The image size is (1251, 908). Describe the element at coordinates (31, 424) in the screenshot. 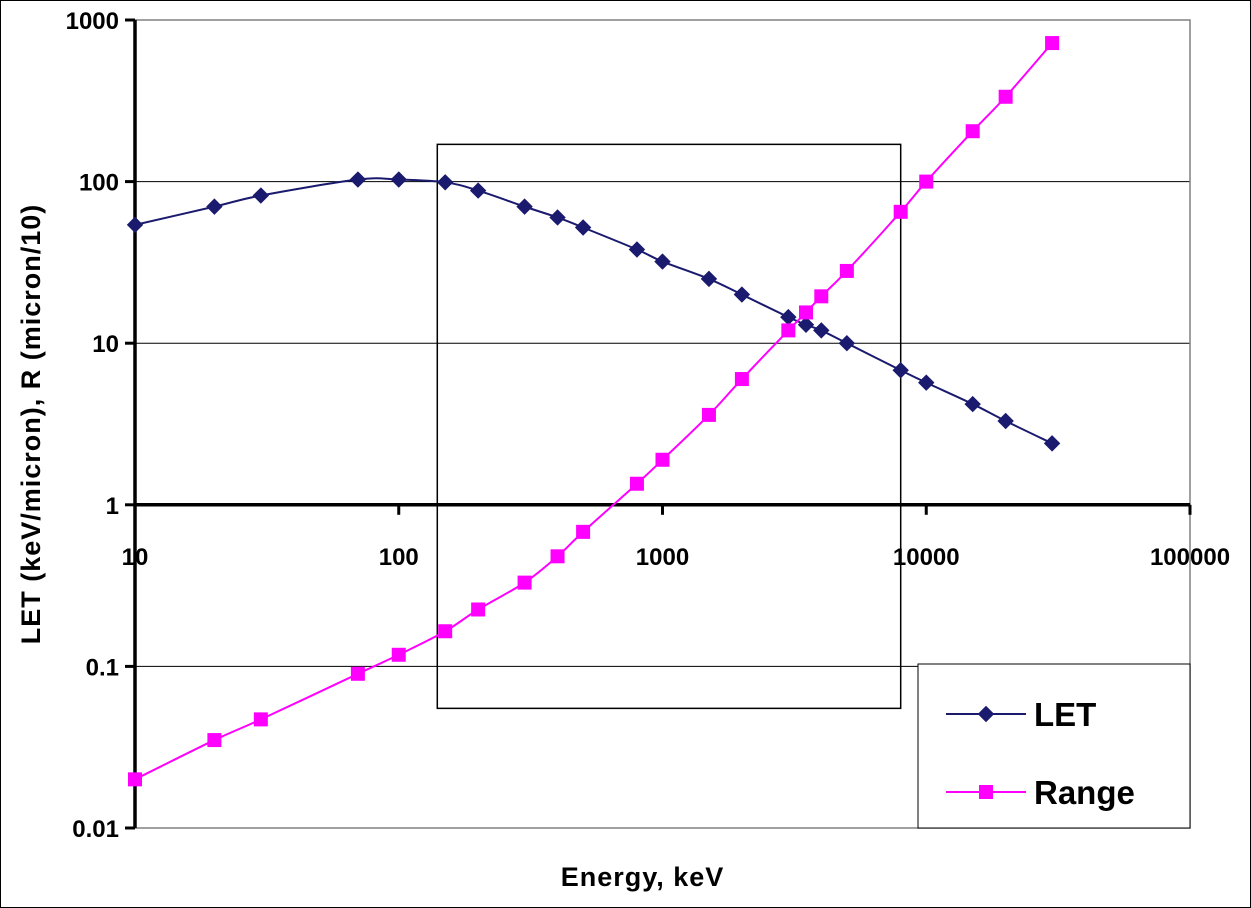

I see `y-axis-title: LET (keV/micron), R (micron/10)` at that location.